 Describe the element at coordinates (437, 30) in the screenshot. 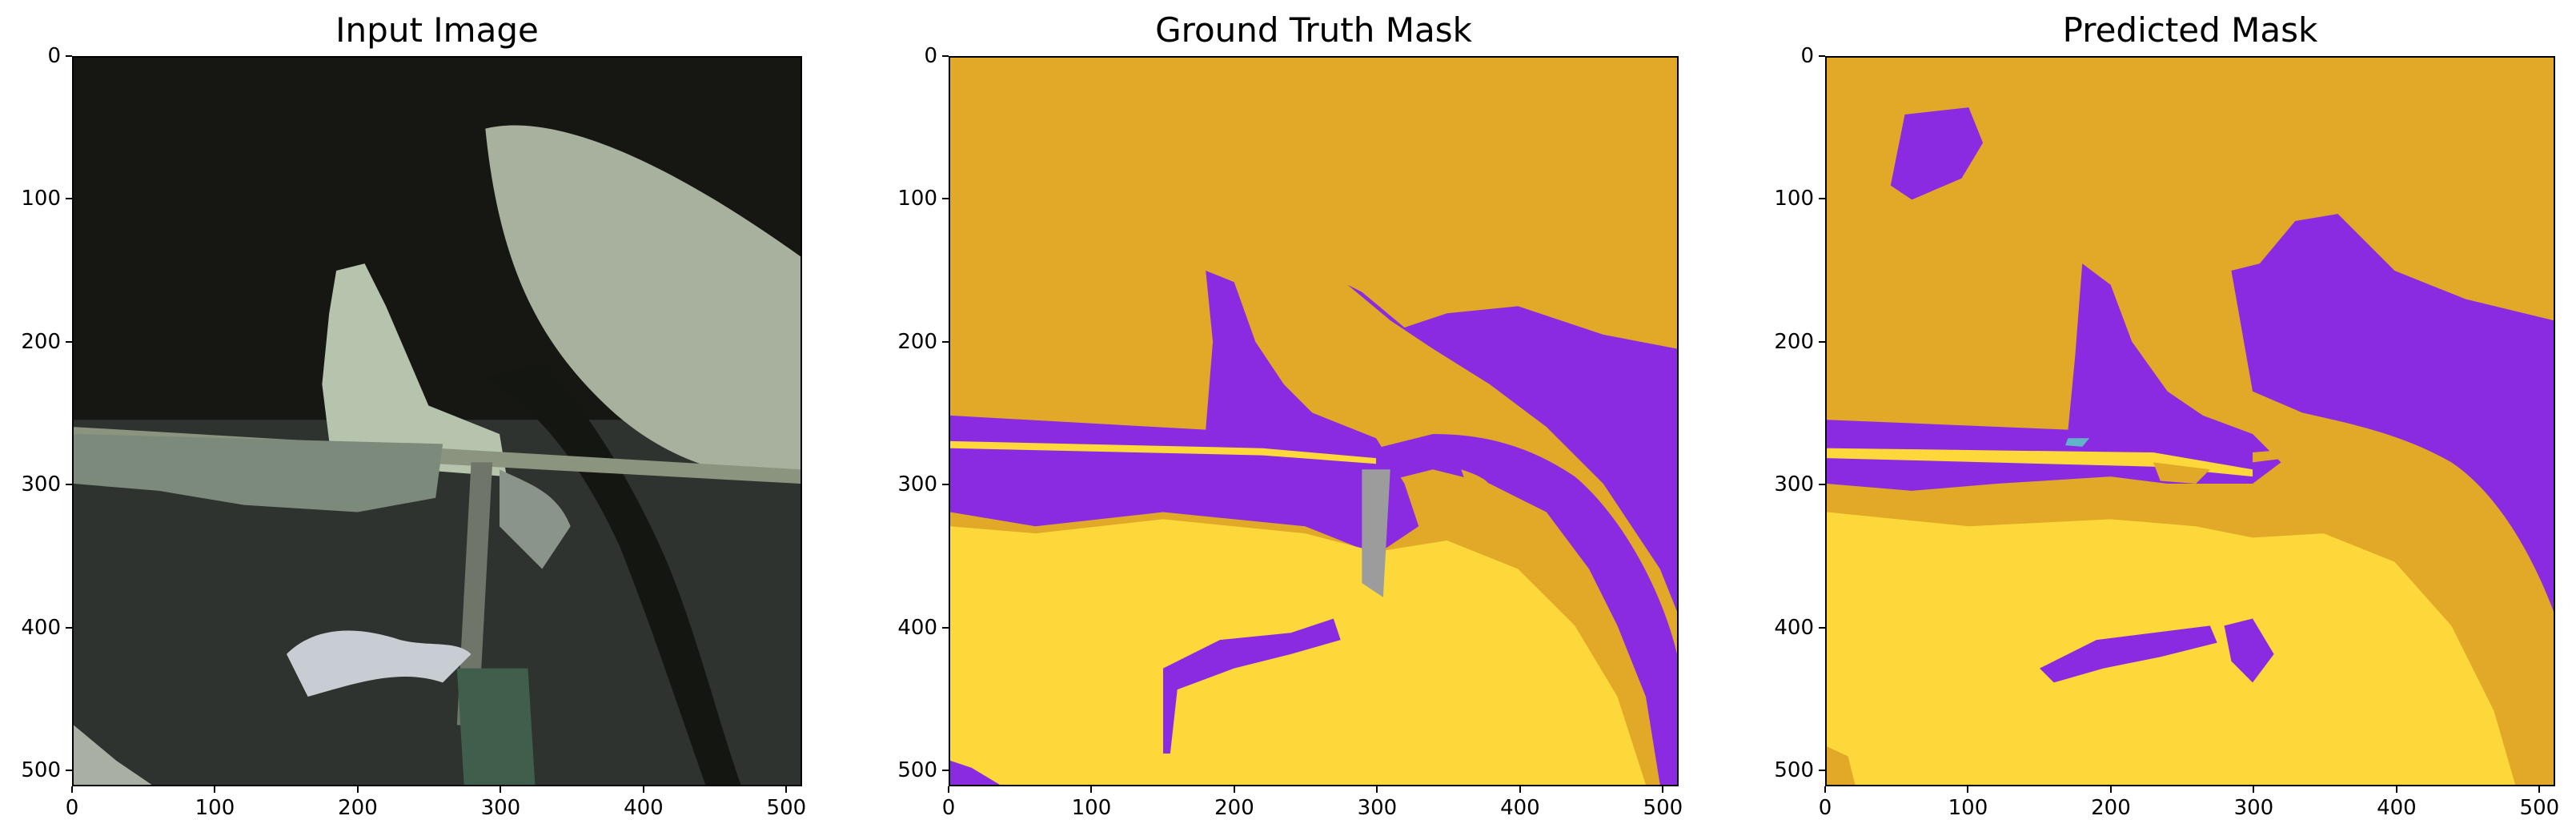

I see `panel-title: Input Image` at that location.